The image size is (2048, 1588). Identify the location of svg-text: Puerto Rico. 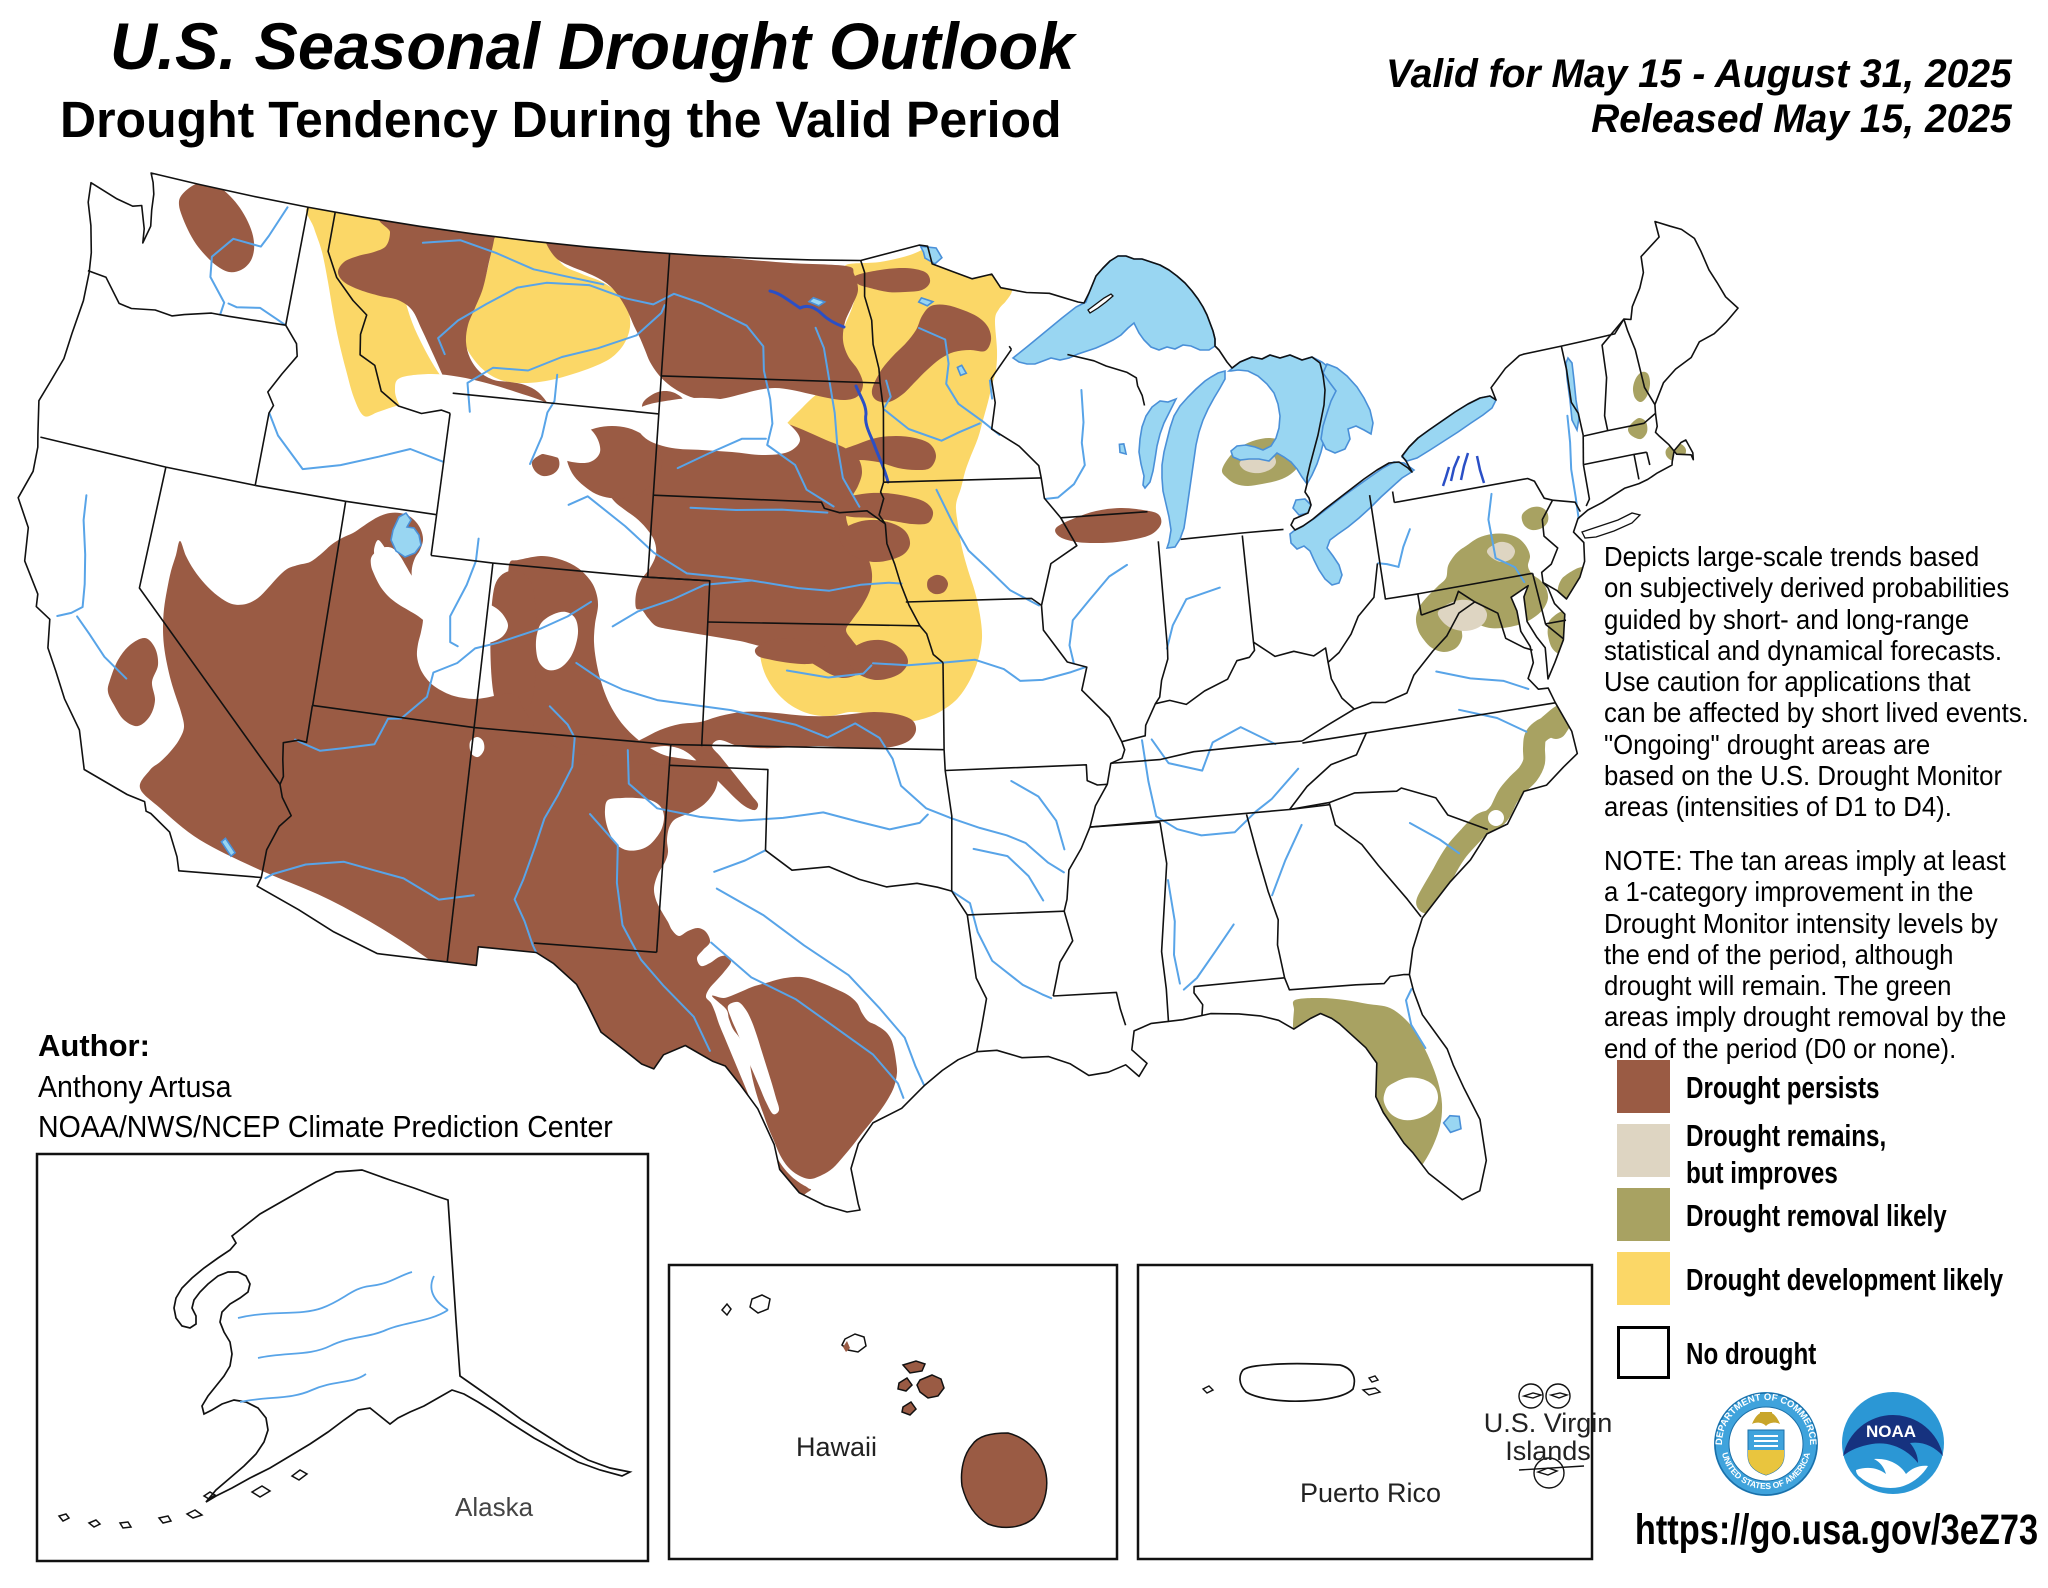
(1370, 1493).